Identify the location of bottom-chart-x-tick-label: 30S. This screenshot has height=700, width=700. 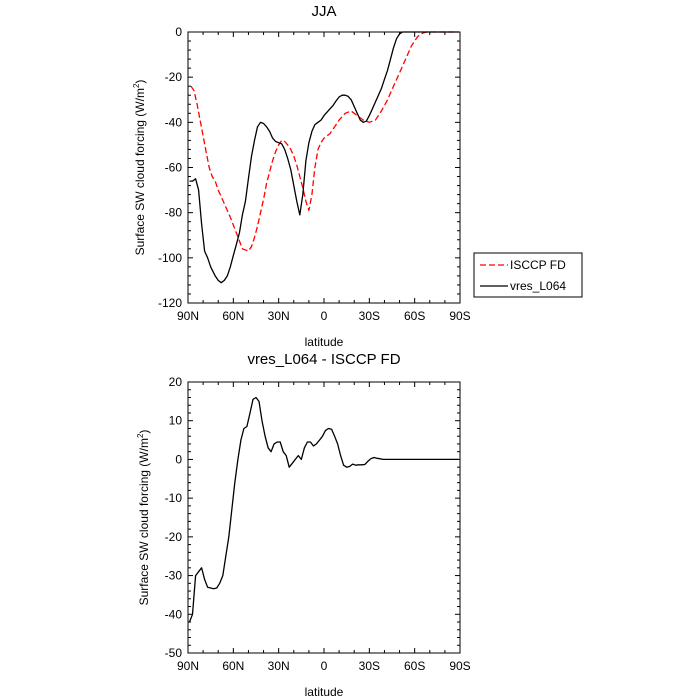
(369, 666).